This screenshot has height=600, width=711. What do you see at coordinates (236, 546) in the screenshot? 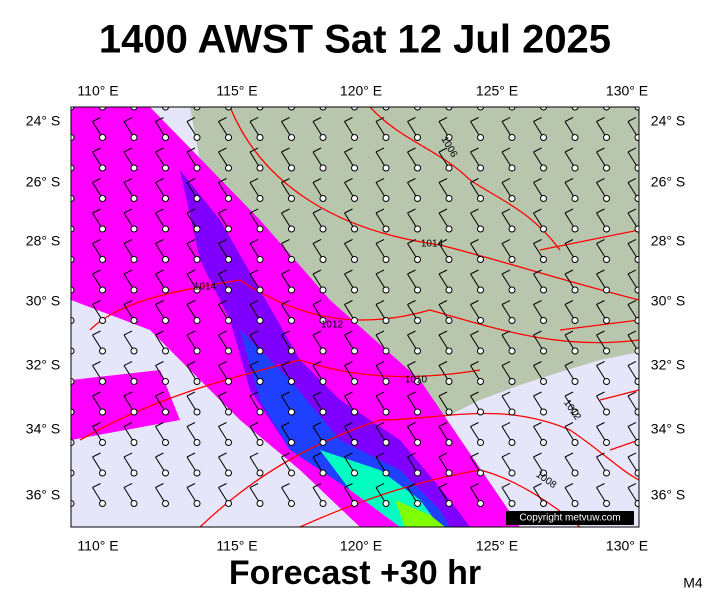
I see `lon-label: 115° E` at bounding box center [236, 546].